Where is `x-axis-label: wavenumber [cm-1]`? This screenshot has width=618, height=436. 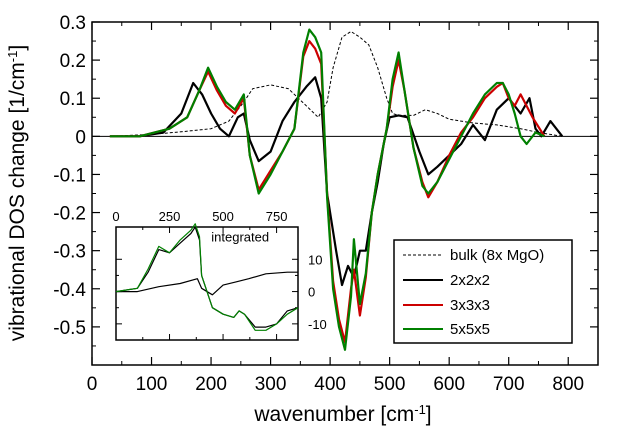 x-axis-label: wavenumber [cm-1] is located at coordinates (342, 414).